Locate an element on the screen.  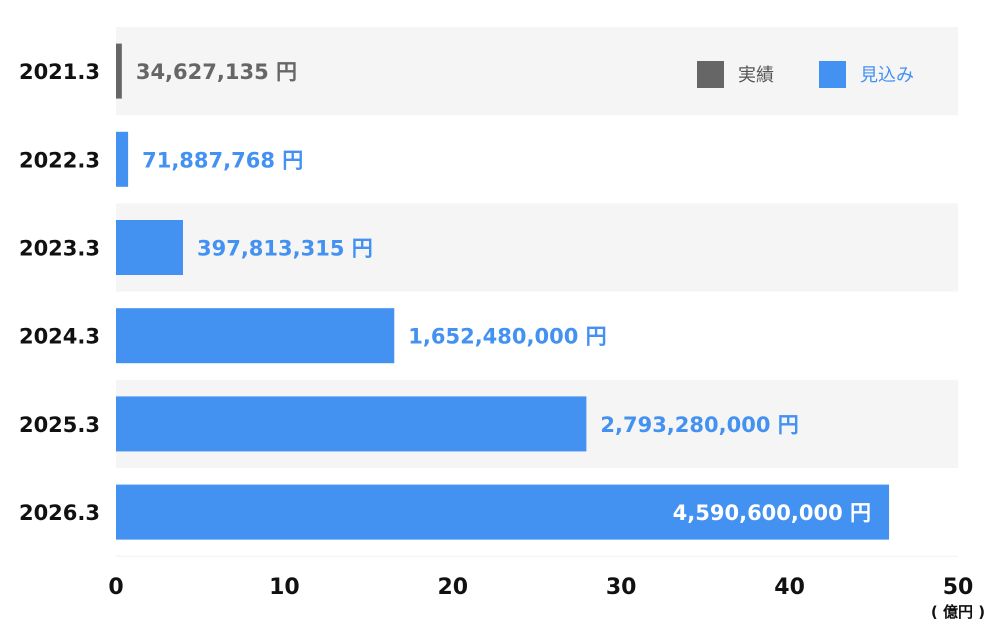
x-tick-label: 30 is located at coordinates (621, 587).